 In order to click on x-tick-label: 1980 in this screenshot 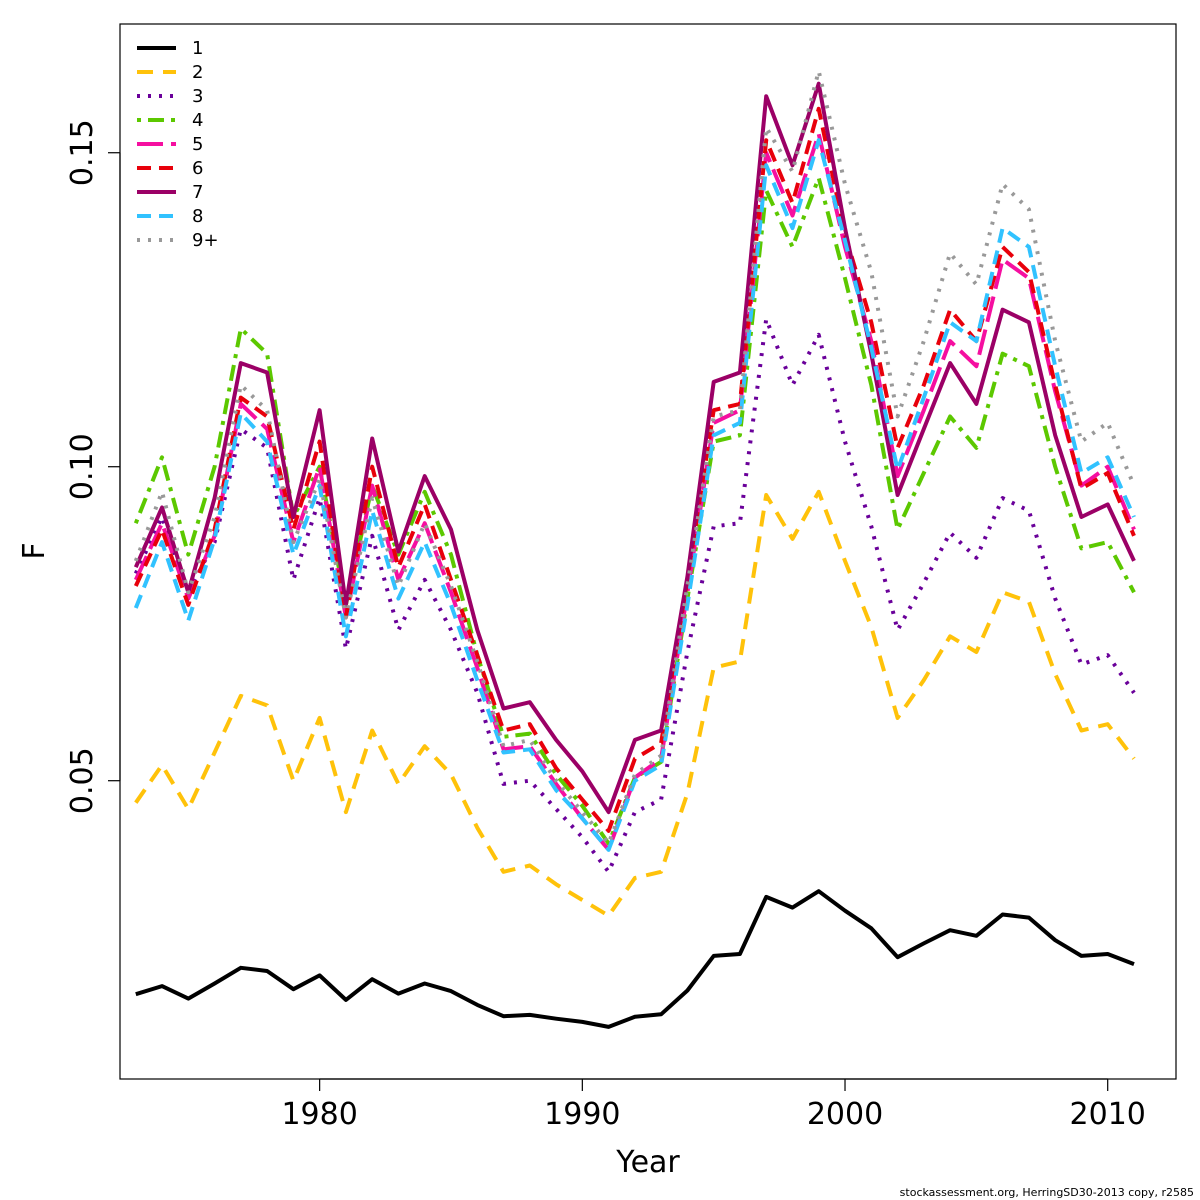, I will do `click(319, 1114)`.